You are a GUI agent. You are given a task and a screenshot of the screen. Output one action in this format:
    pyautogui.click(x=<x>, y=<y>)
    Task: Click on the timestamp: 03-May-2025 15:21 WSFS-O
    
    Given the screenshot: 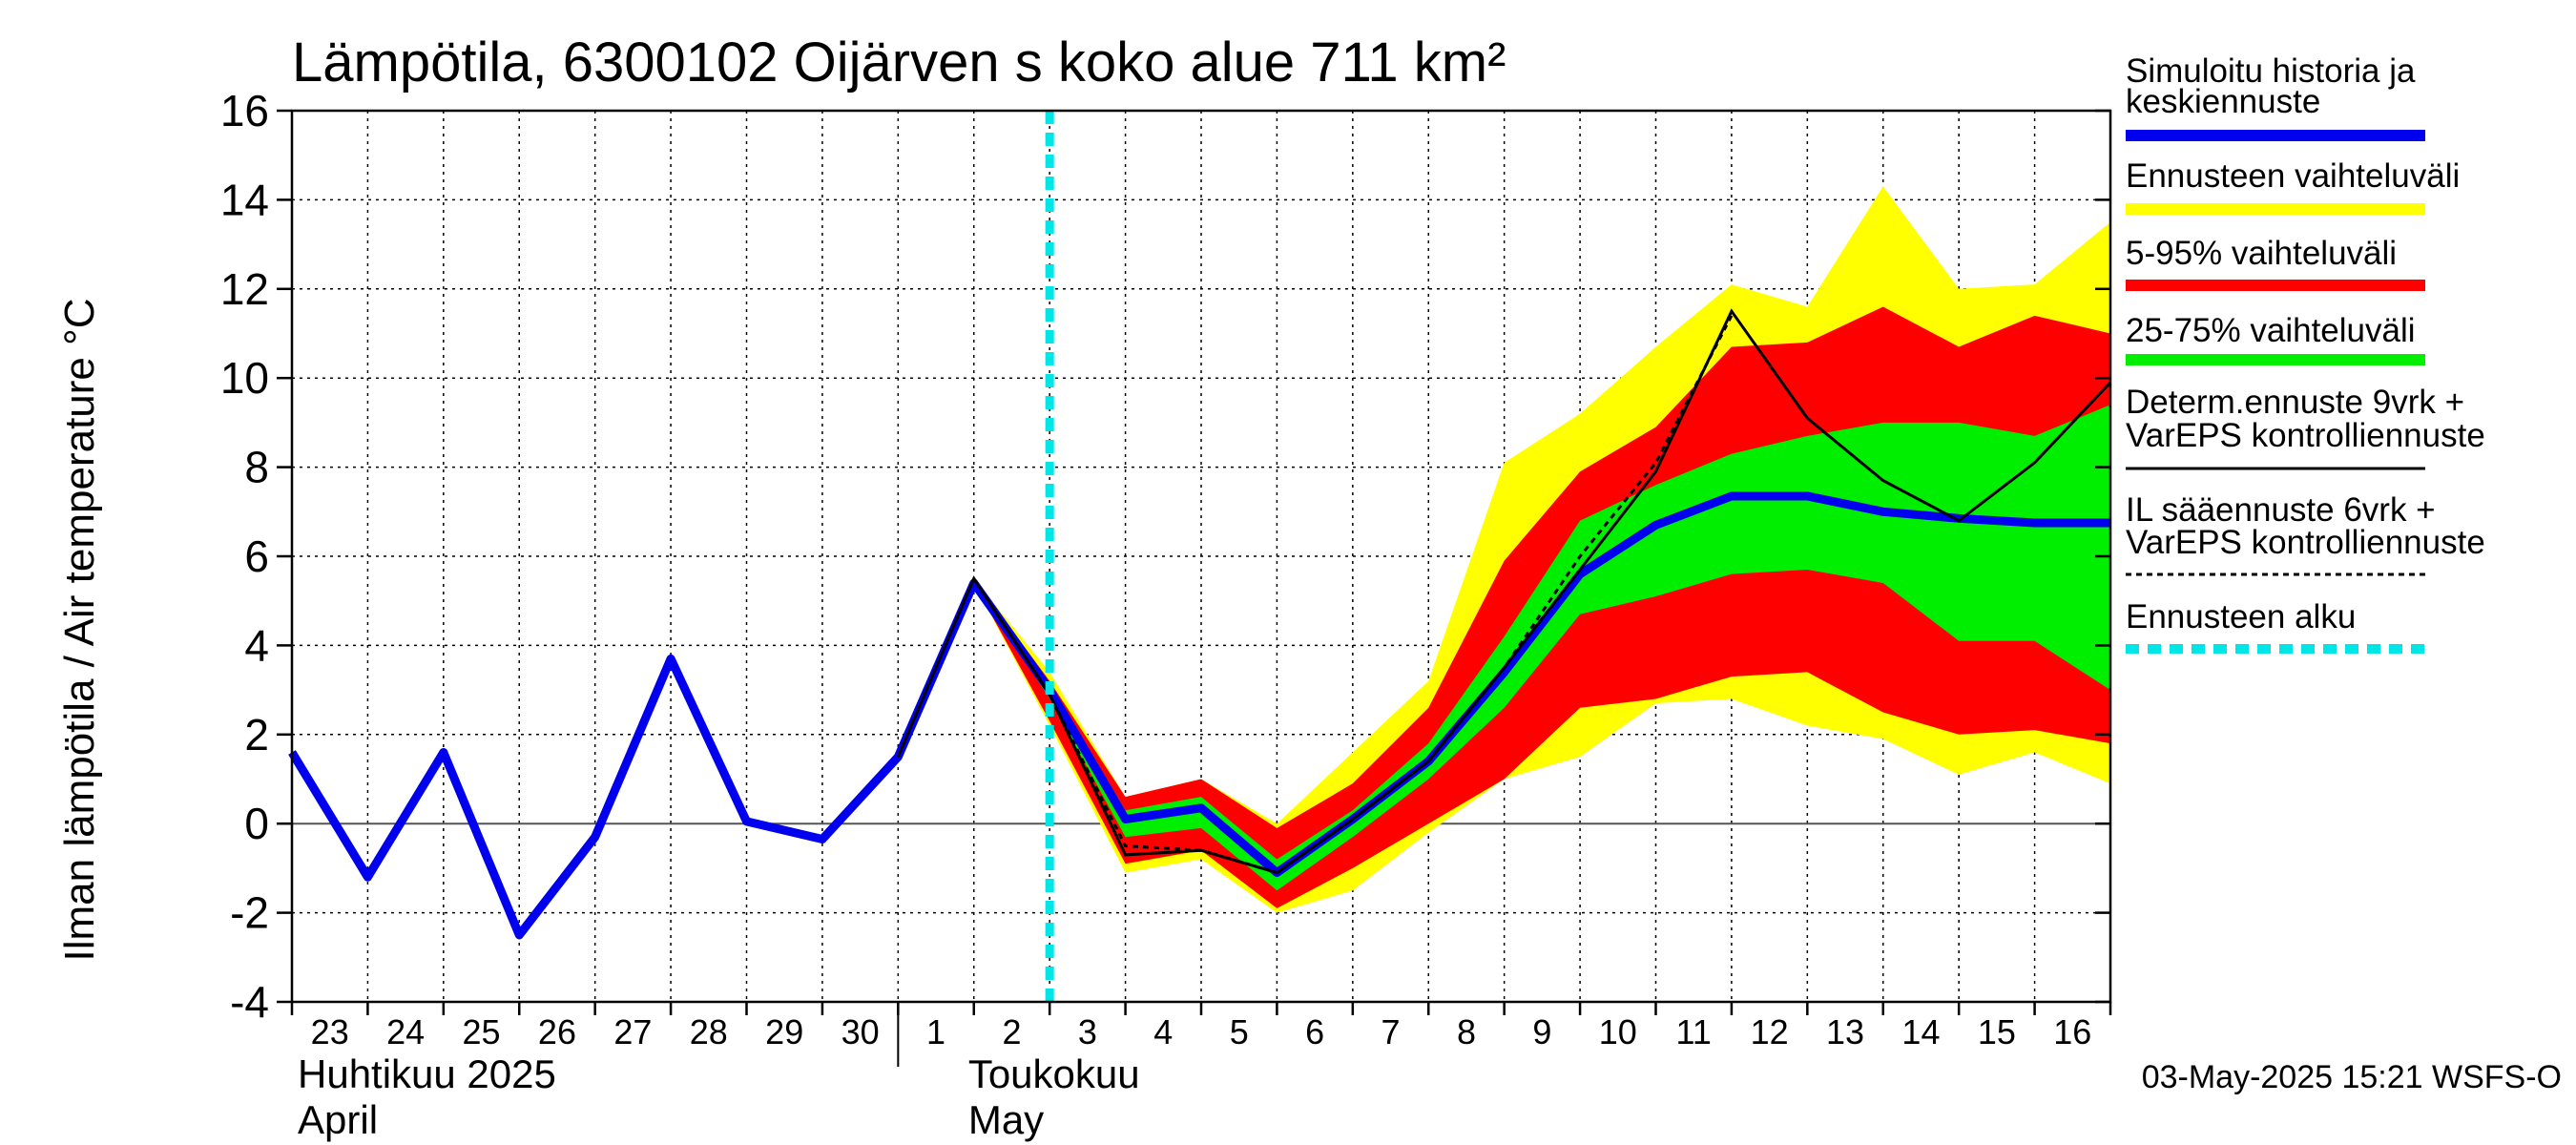 What is the action you would take?
    pyautogui.click(x=2352, y=1077)
    